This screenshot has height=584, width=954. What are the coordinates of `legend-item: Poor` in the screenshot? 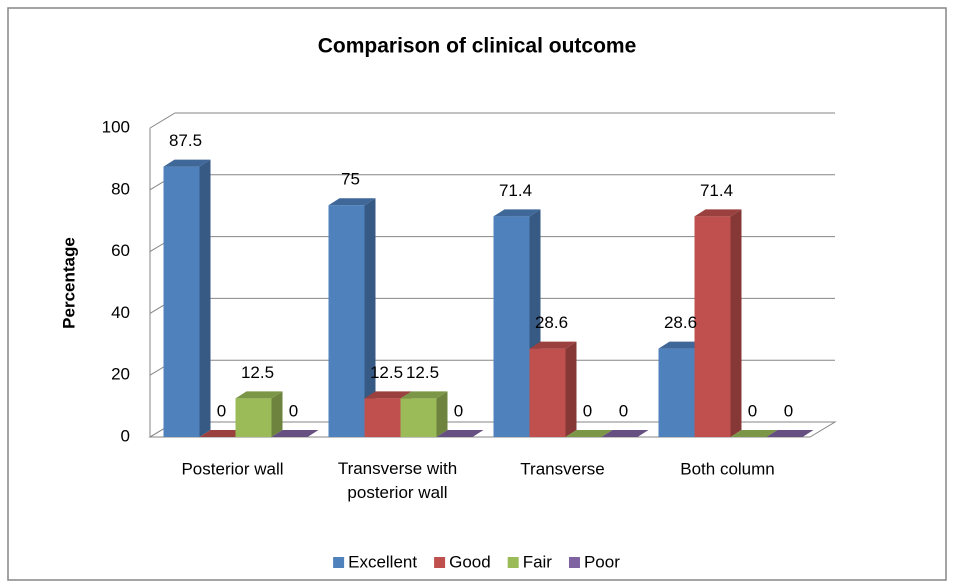 It's located at (594, 561).